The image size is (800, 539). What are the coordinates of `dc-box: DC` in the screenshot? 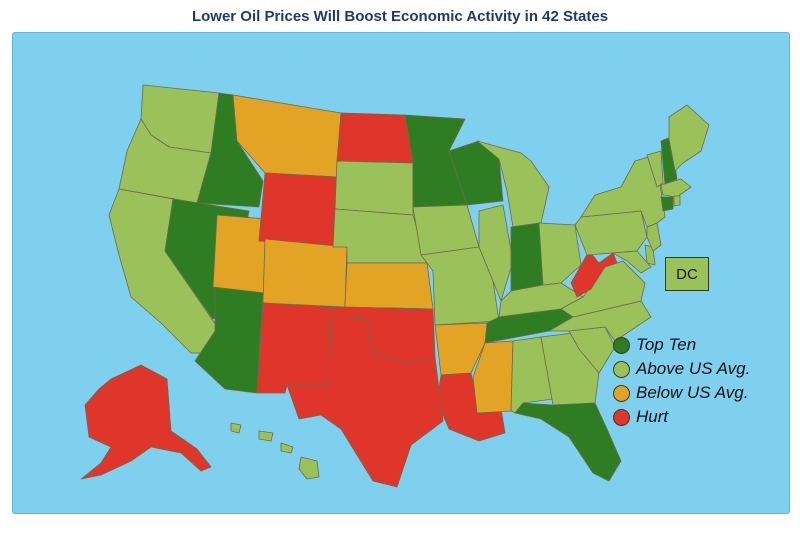 It's located at (687, 274).